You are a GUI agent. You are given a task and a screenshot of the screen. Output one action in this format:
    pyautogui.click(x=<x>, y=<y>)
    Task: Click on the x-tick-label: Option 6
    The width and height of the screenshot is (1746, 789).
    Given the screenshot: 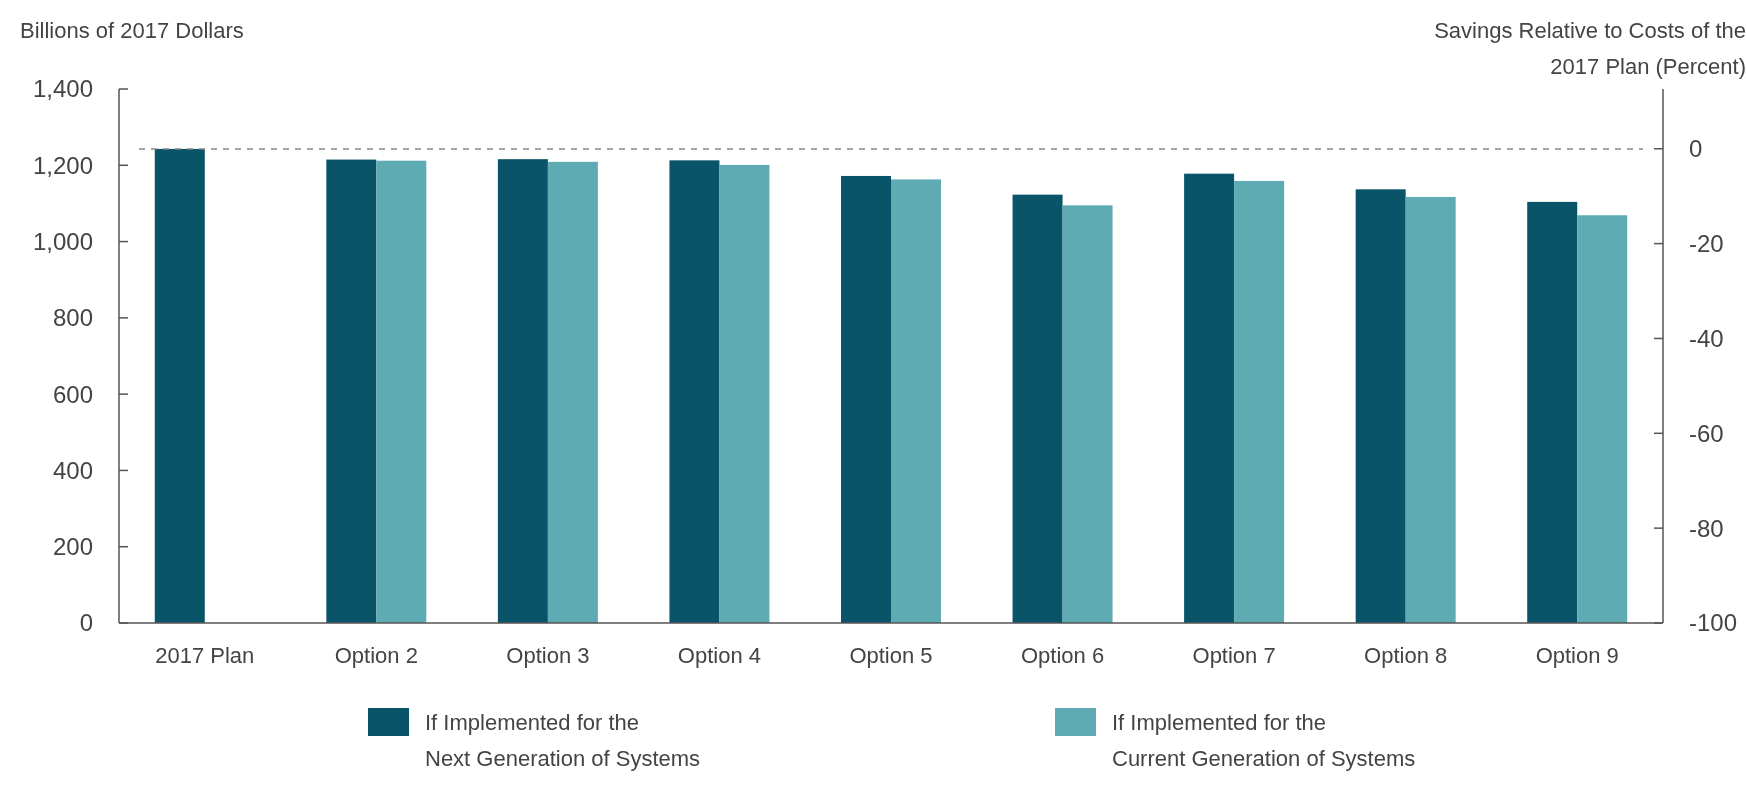 What is the action you would take?
    pyautogui.click(x=1062, y=655)
    